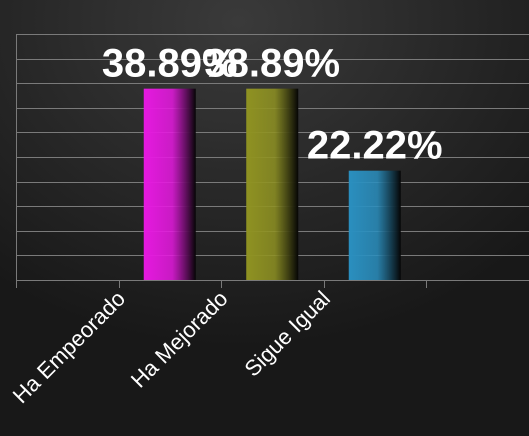 The width and height of the screenshot is (529, 436). Describe the element at coordinates (374, 225) in the screenshot. I see `bar-sigue-igual` at that location.